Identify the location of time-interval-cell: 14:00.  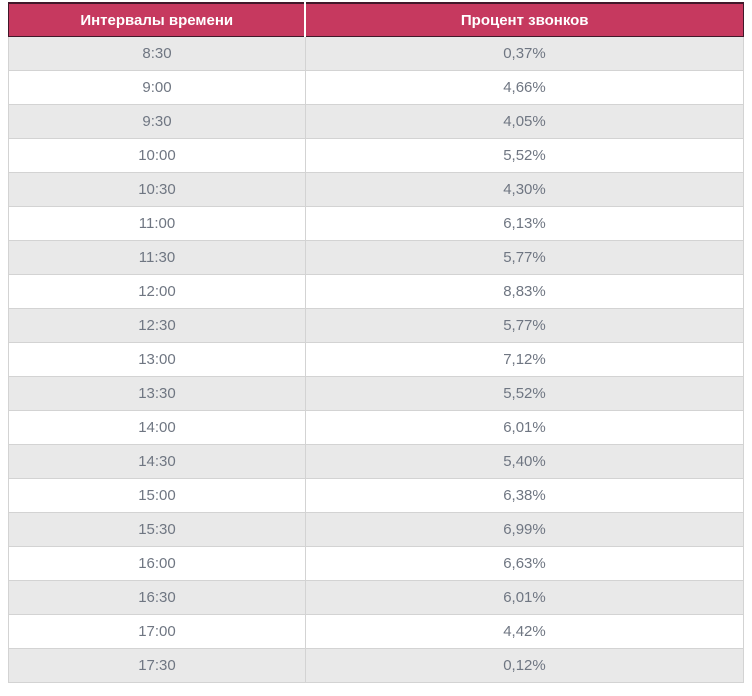
(157, 427).